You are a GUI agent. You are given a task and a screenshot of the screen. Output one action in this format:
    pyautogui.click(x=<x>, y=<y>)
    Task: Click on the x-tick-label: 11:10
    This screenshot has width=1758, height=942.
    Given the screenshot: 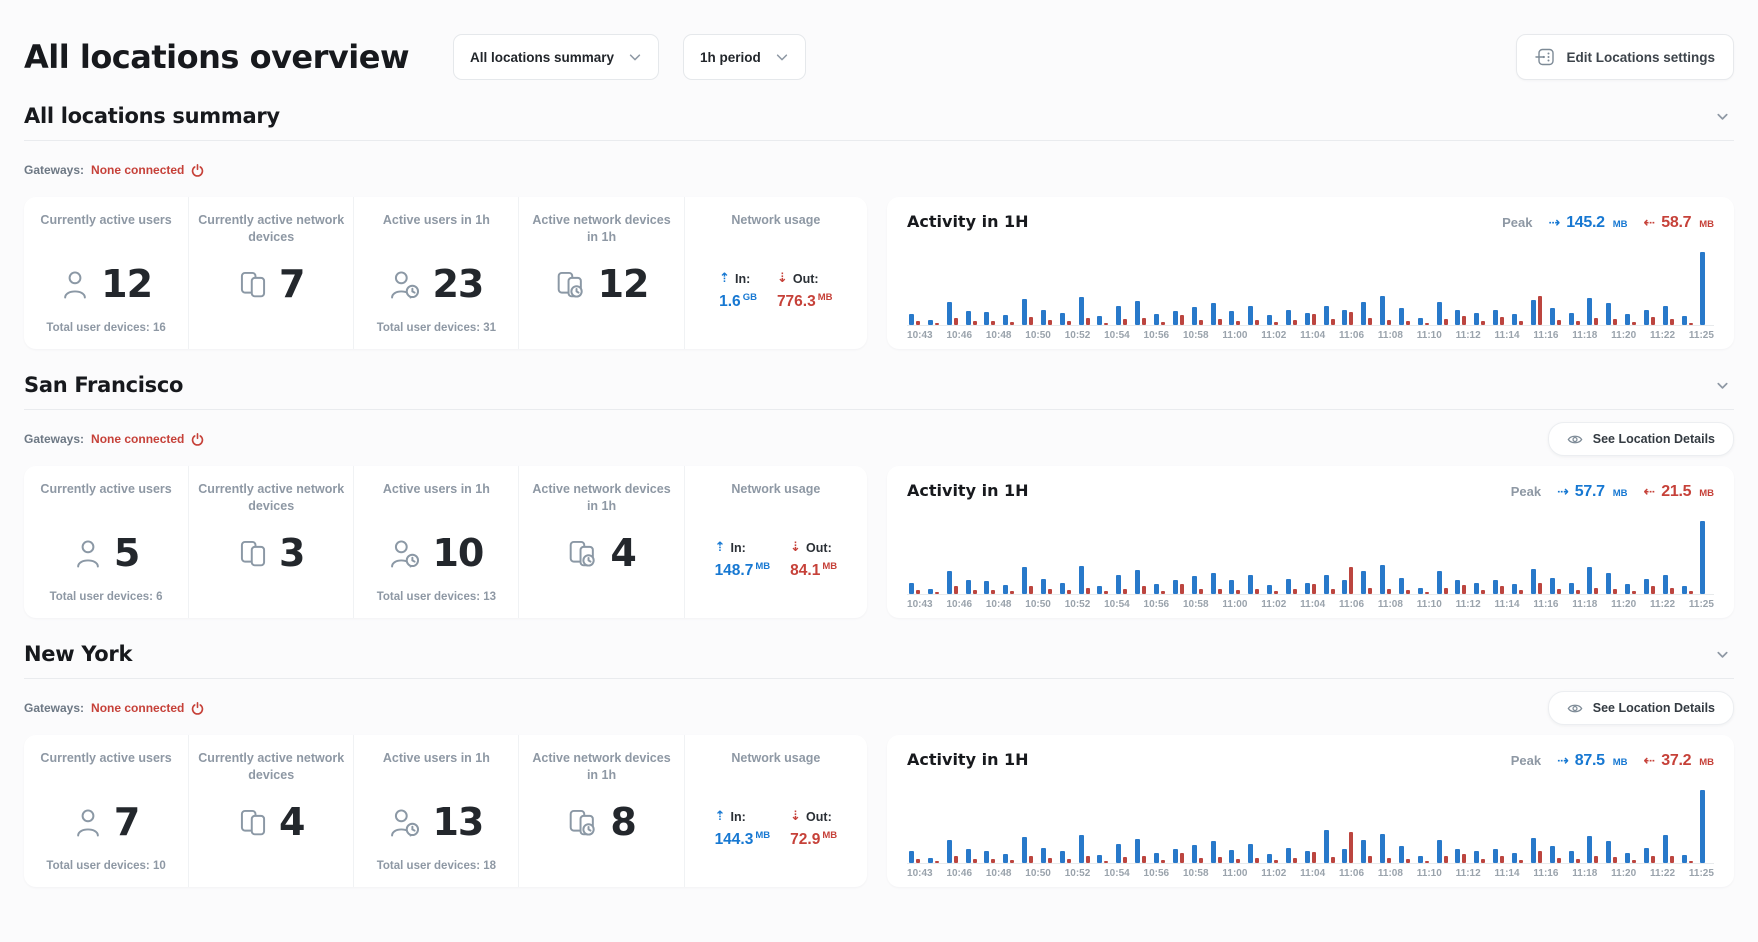 What is the action you would take?
    pyautogui.click(x=1429, y=335)
    